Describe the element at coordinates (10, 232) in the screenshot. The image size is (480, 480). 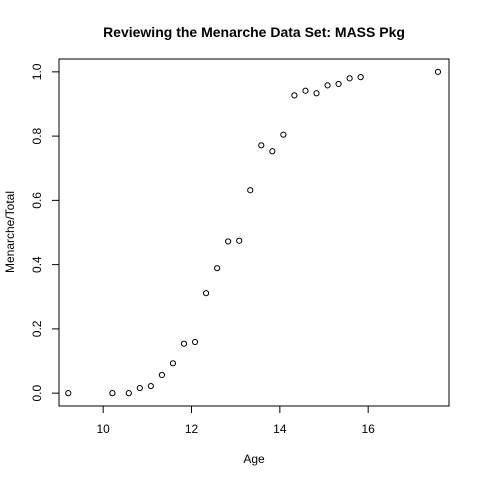
I see `y-axis-label: Menarche/Total` at that location.